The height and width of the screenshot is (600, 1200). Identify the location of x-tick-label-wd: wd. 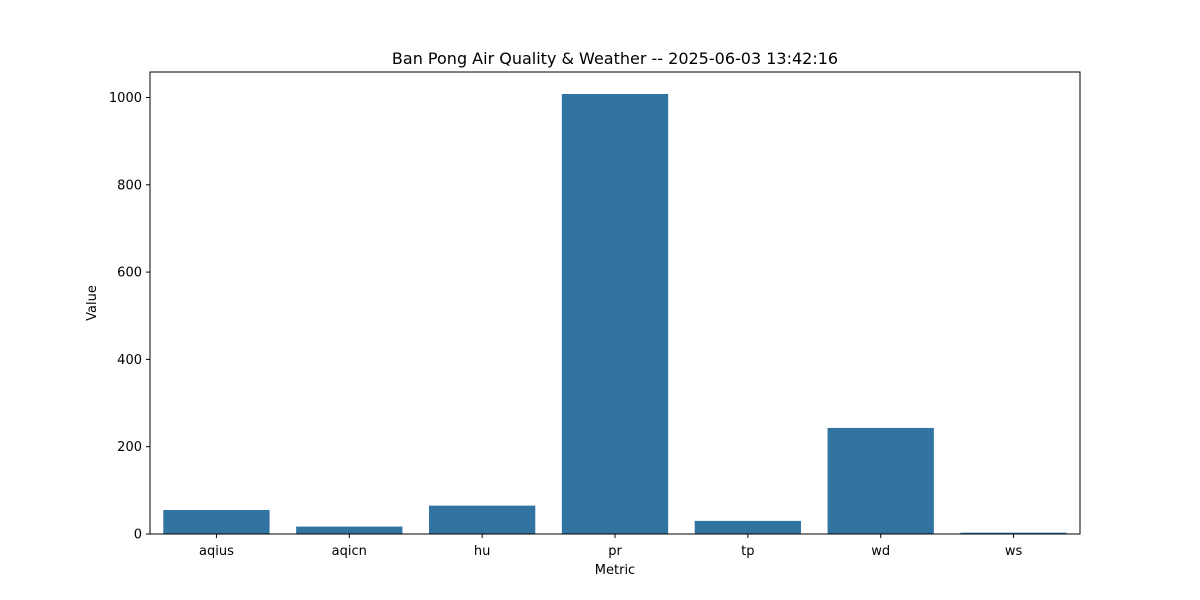
(880, 551).